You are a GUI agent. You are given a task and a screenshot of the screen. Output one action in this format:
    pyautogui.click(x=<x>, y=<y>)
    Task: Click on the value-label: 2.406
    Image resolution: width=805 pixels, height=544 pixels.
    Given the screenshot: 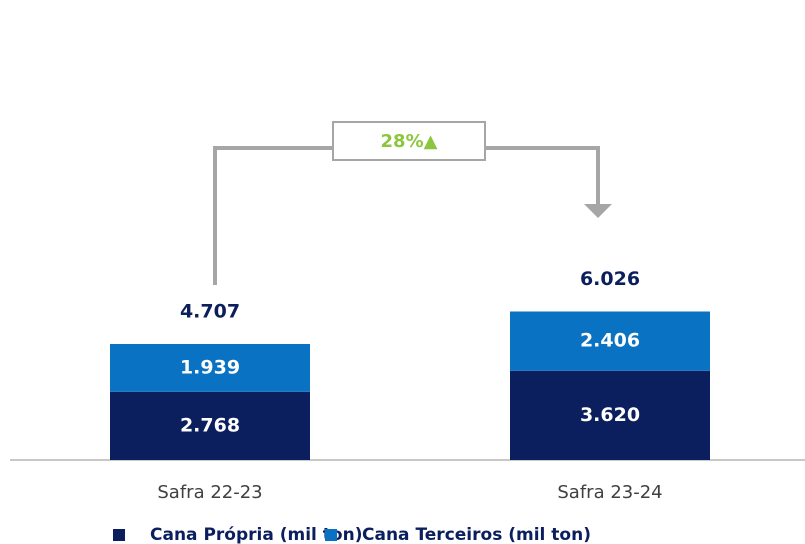 What is the action you would take?
    pyautogui.click(x=610, y=341)
    